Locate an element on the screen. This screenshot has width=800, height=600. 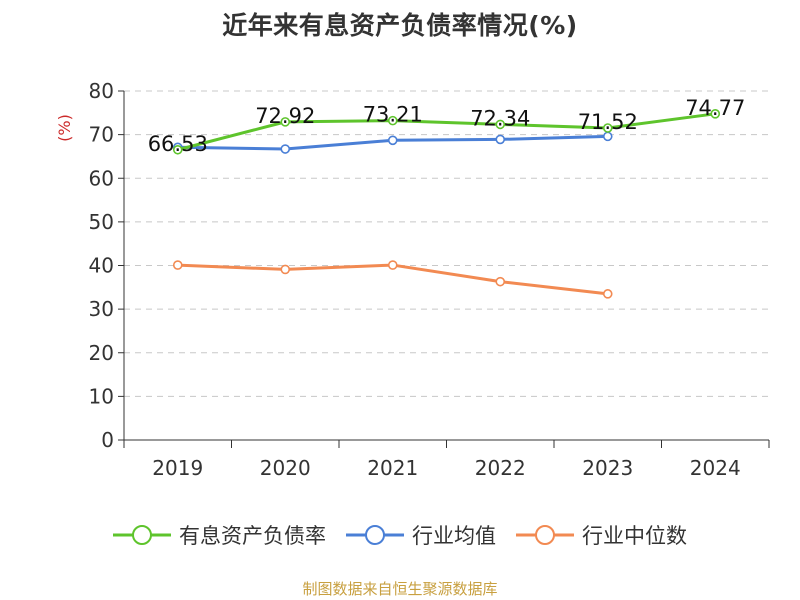
legend-item: 行业中位数 is located at coordinates (601, 535).